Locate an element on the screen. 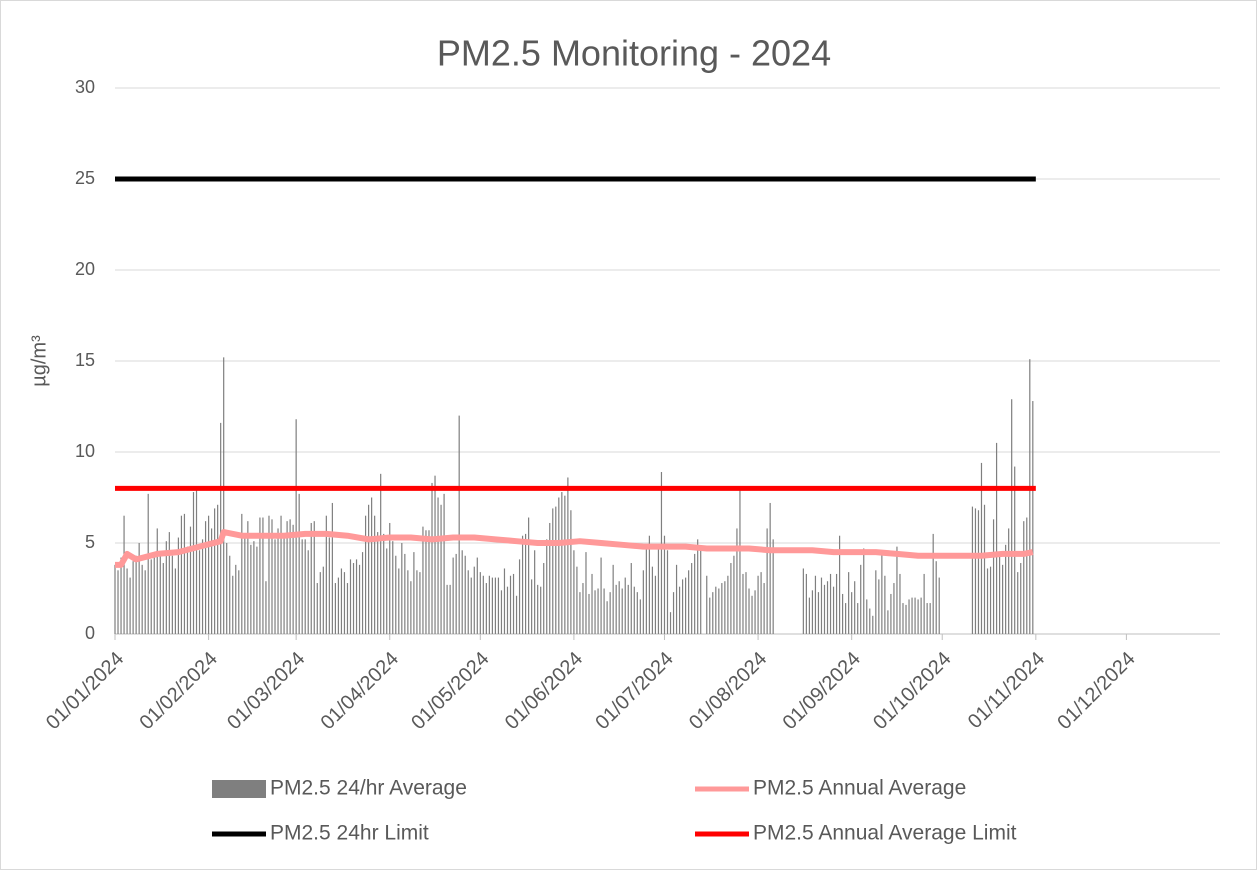  legend-swatch is located at coordinates (239, 789).